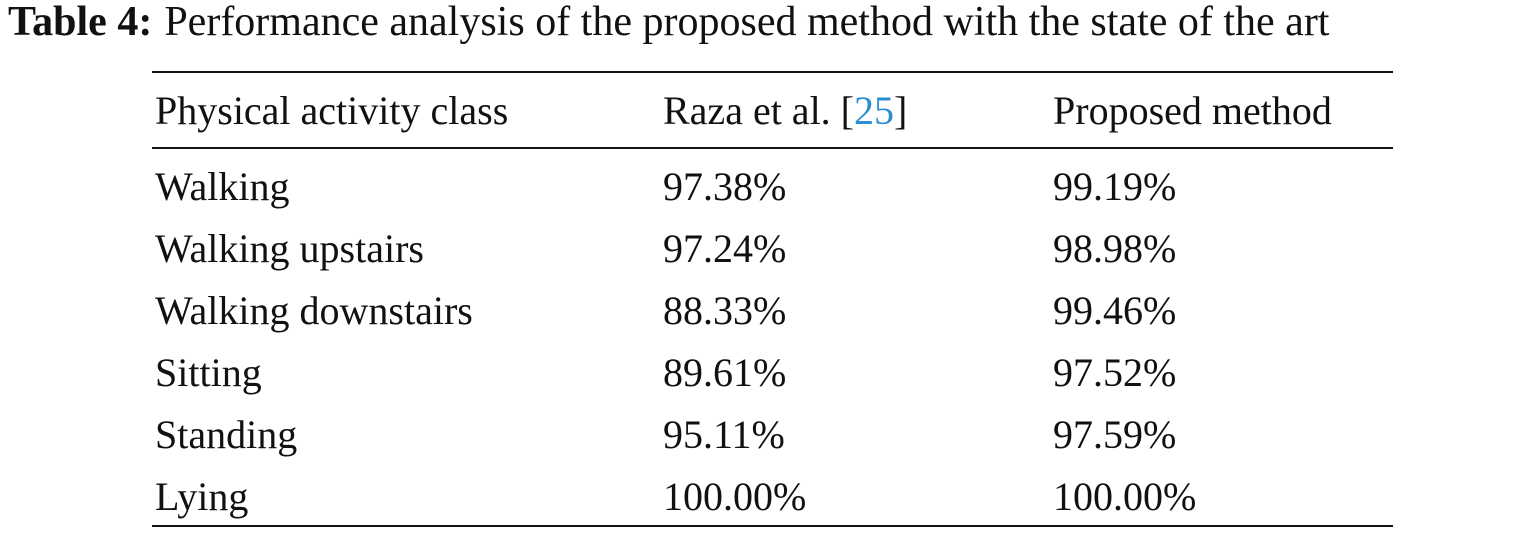 The width and height of the screenshot is (1537, 533). What do you see at coordinates (202, 496) in the screenshot?
I see `row-label: Lying` at bounding box center [202, 496].